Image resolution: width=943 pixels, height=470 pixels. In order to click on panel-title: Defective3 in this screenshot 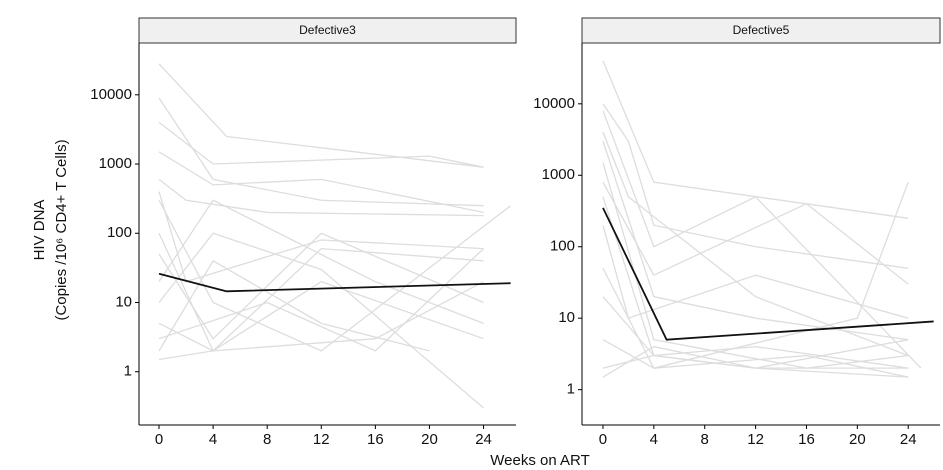, I will do `click(327, 30)`.